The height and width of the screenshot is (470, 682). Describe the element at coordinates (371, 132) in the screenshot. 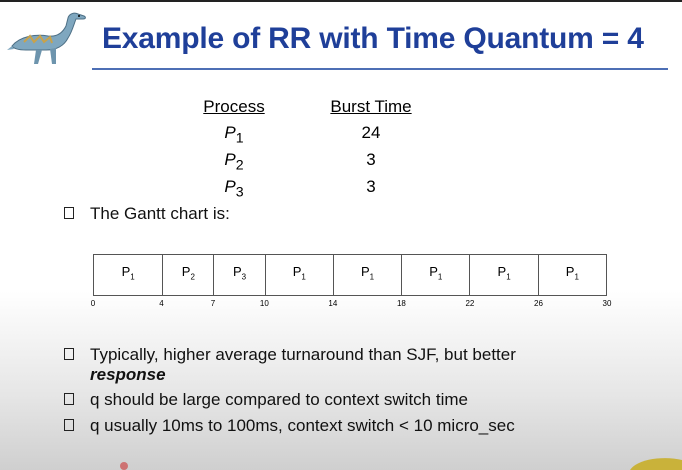

I see `burst-cell: 24` at that location.